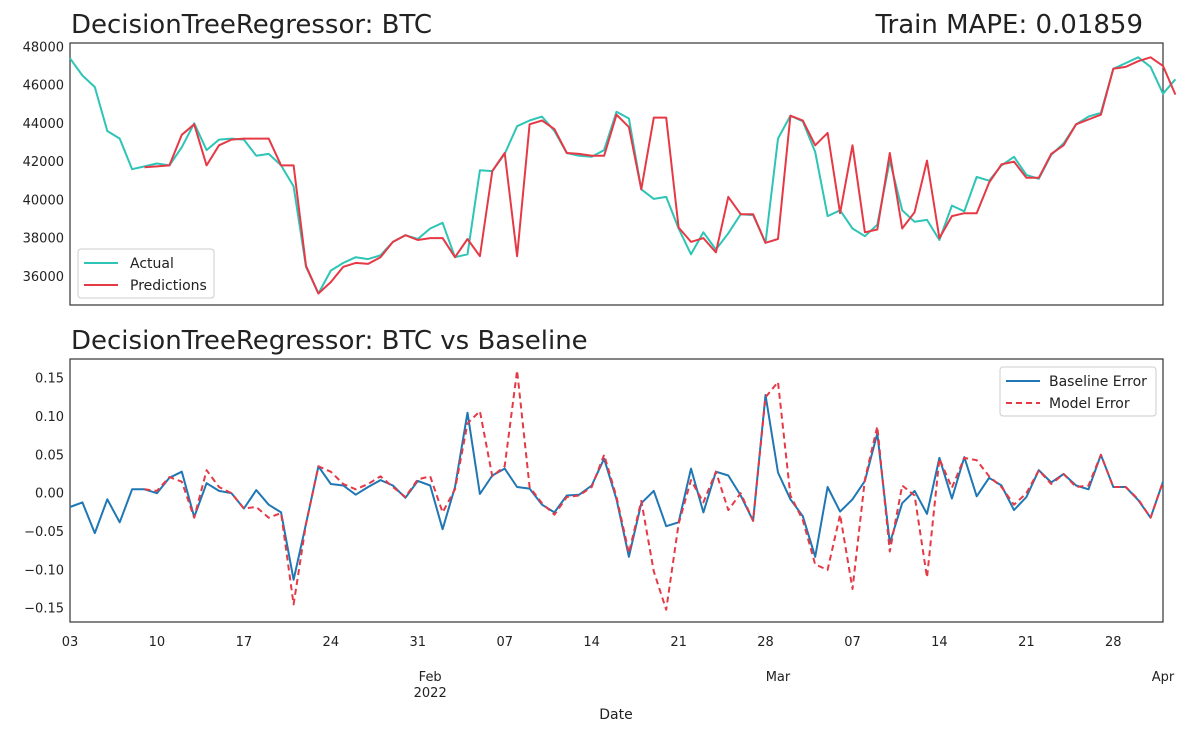 The width and height of the screenshot is (1187, 735). Describe the element at coordinates (43, 277) in the screenshot. I see `y-tick-label: 36000` at that location.